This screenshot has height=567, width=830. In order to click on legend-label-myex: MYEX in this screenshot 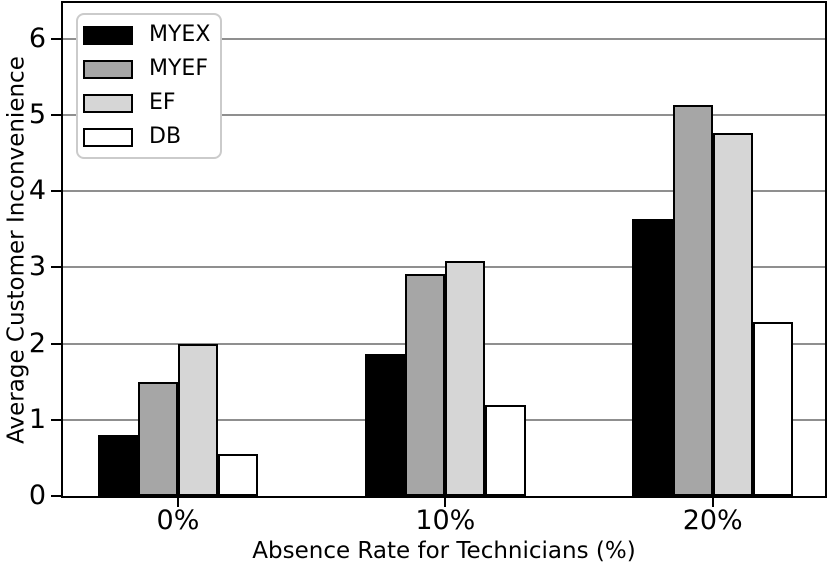, I will do `click(180, 34)`.